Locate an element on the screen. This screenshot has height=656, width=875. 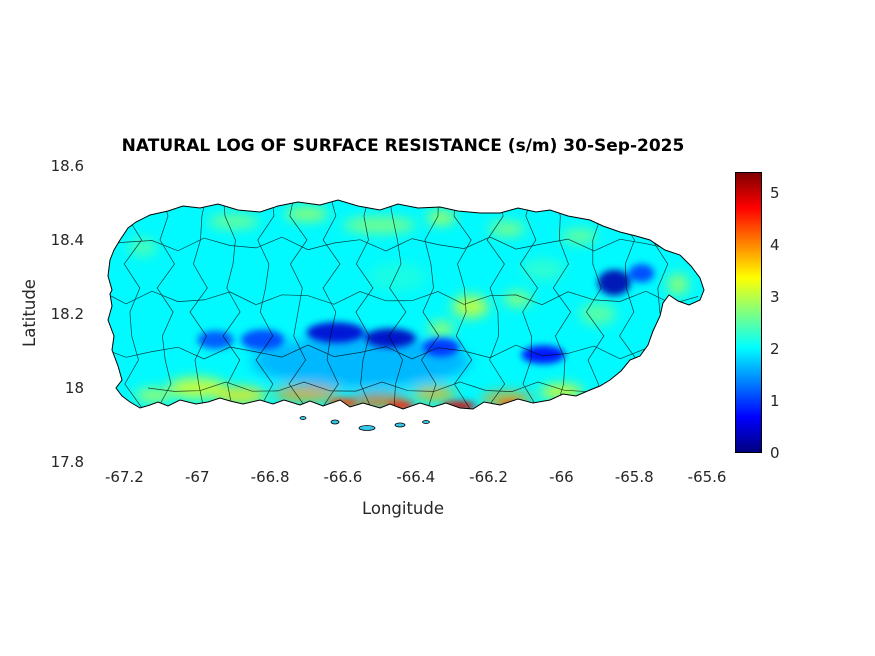
y-tick-label: 18.4 is located at coordinates (67, 239).